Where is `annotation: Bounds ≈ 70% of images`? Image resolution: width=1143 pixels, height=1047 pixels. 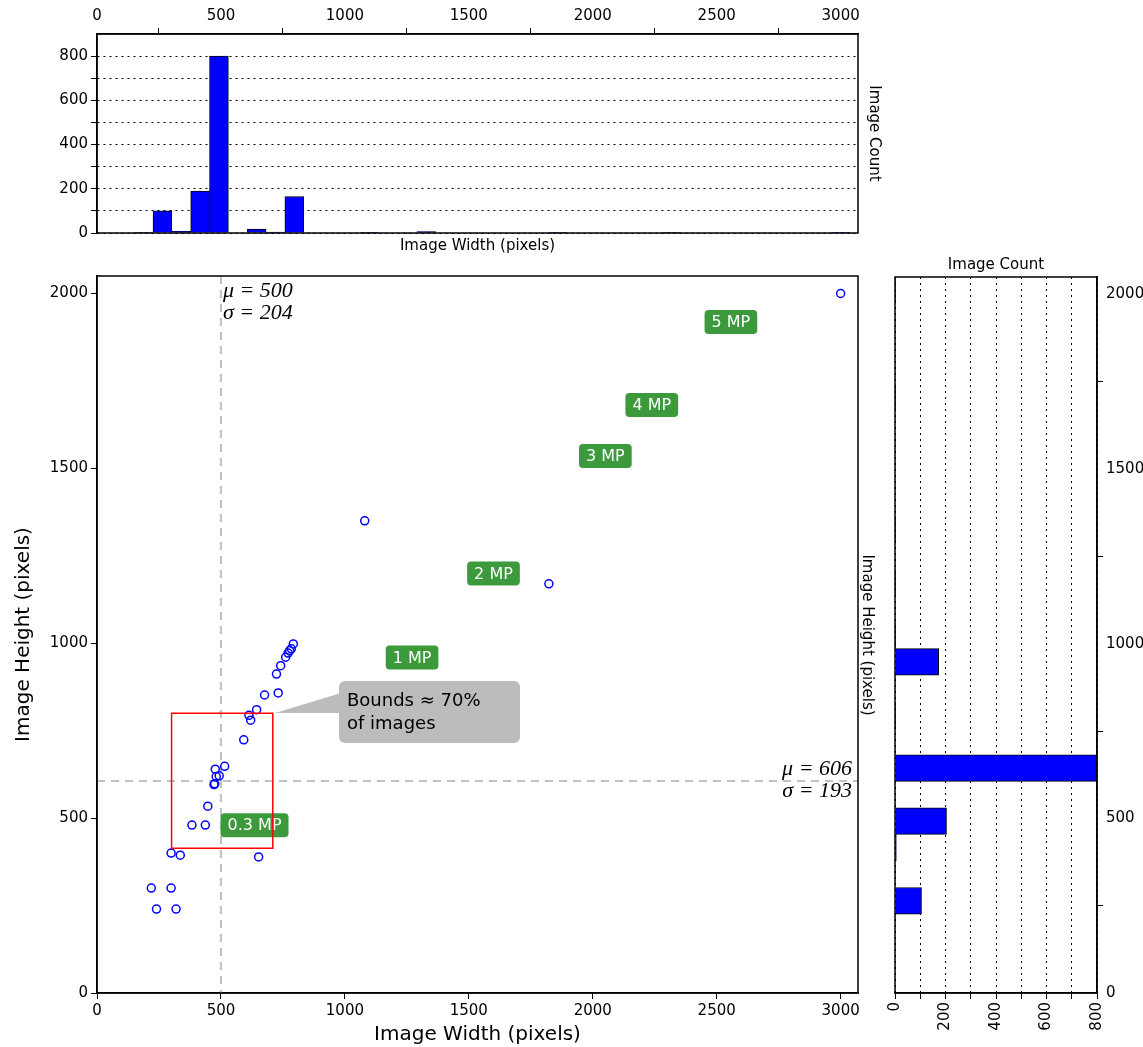
annotation: Bounds ≈ 70% of images is located at coordinates (414, 711).